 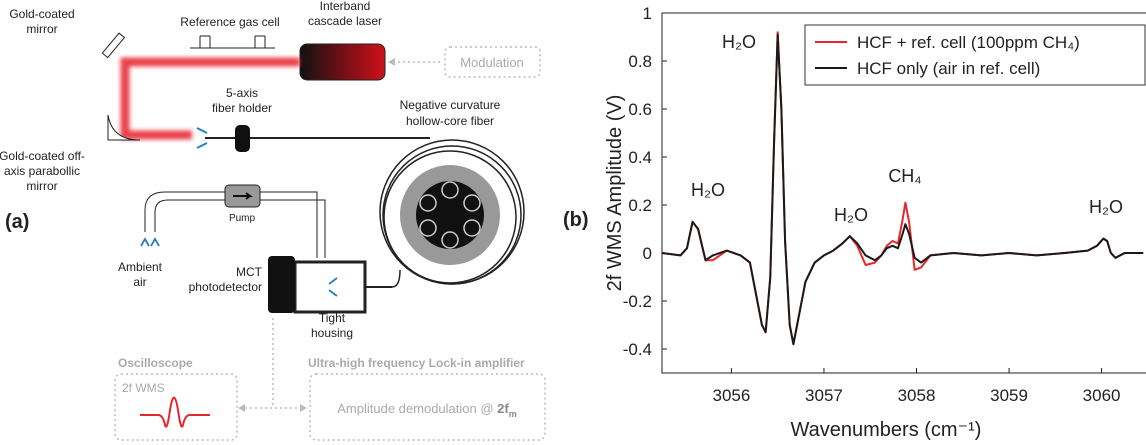 I want to click on label: Interband, so click(x=345, y=6).